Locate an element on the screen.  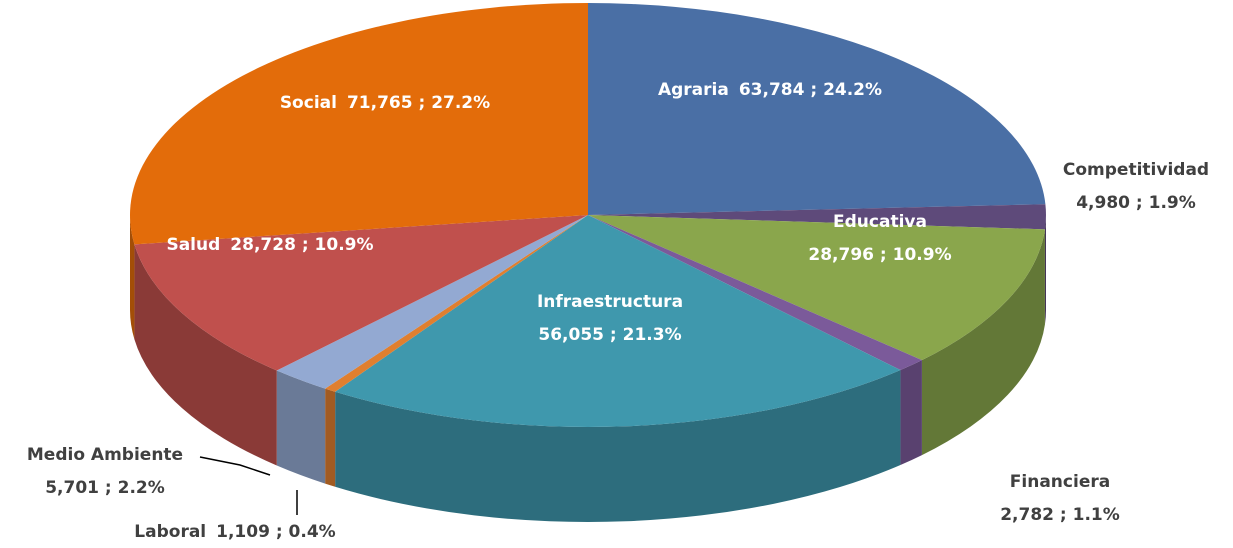
label-value: 71,765 ; 27.2% is located at coordinates (418, 103).